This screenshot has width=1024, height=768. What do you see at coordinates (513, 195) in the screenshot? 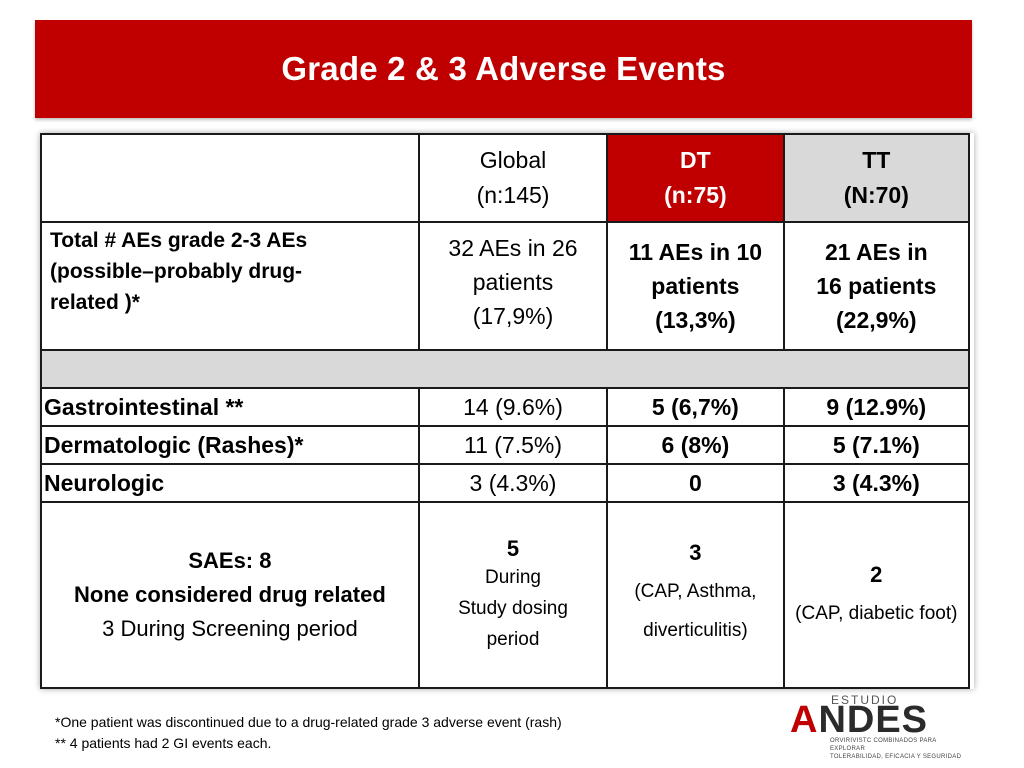
I see `header-global-n: (n:145)` at bounding box center [513, 195].